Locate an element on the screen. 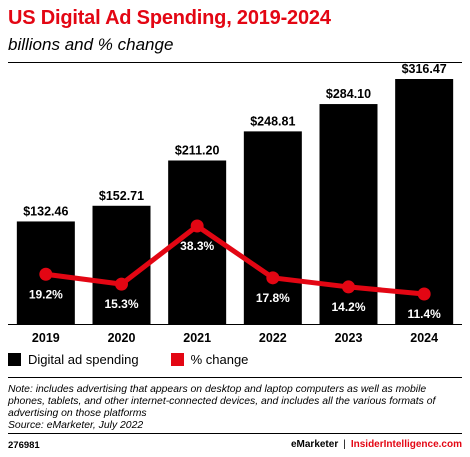 The image size is (470, 457). chart-title: US Digital Ad Spending, 2019-2024 is located at coordinates (169, 18).